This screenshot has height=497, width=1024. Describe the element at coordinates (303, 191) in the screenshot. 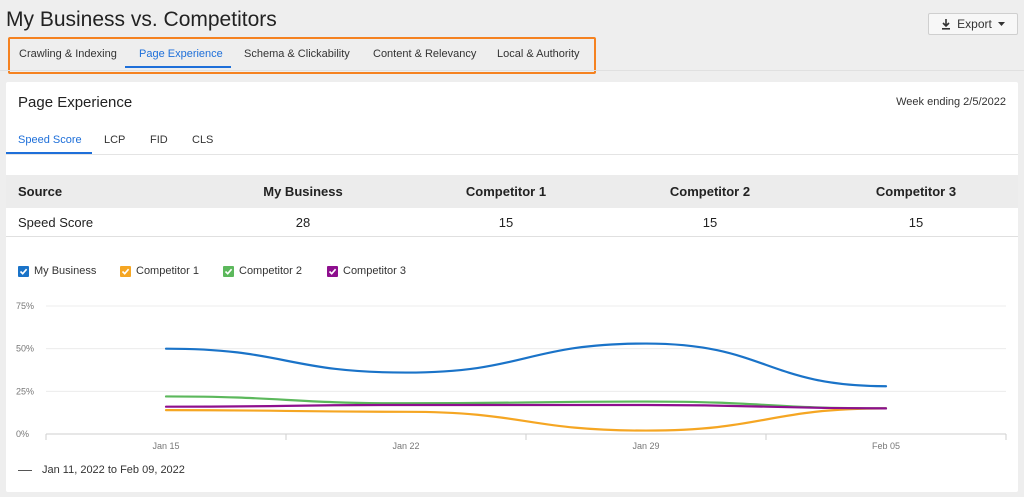

I see `header-my-business: My Business` at that location.